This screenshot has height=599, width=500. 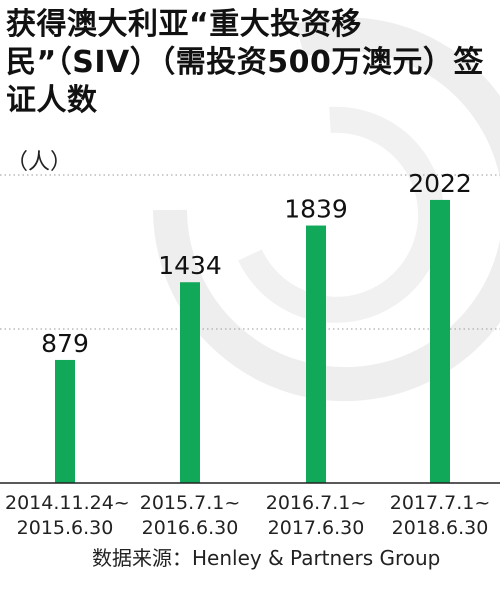 What do you see at coordinates (440, 528) in the screenshot?
I see `x-tick-label-line: 2018.6.30` at bounding box center [440, 528].